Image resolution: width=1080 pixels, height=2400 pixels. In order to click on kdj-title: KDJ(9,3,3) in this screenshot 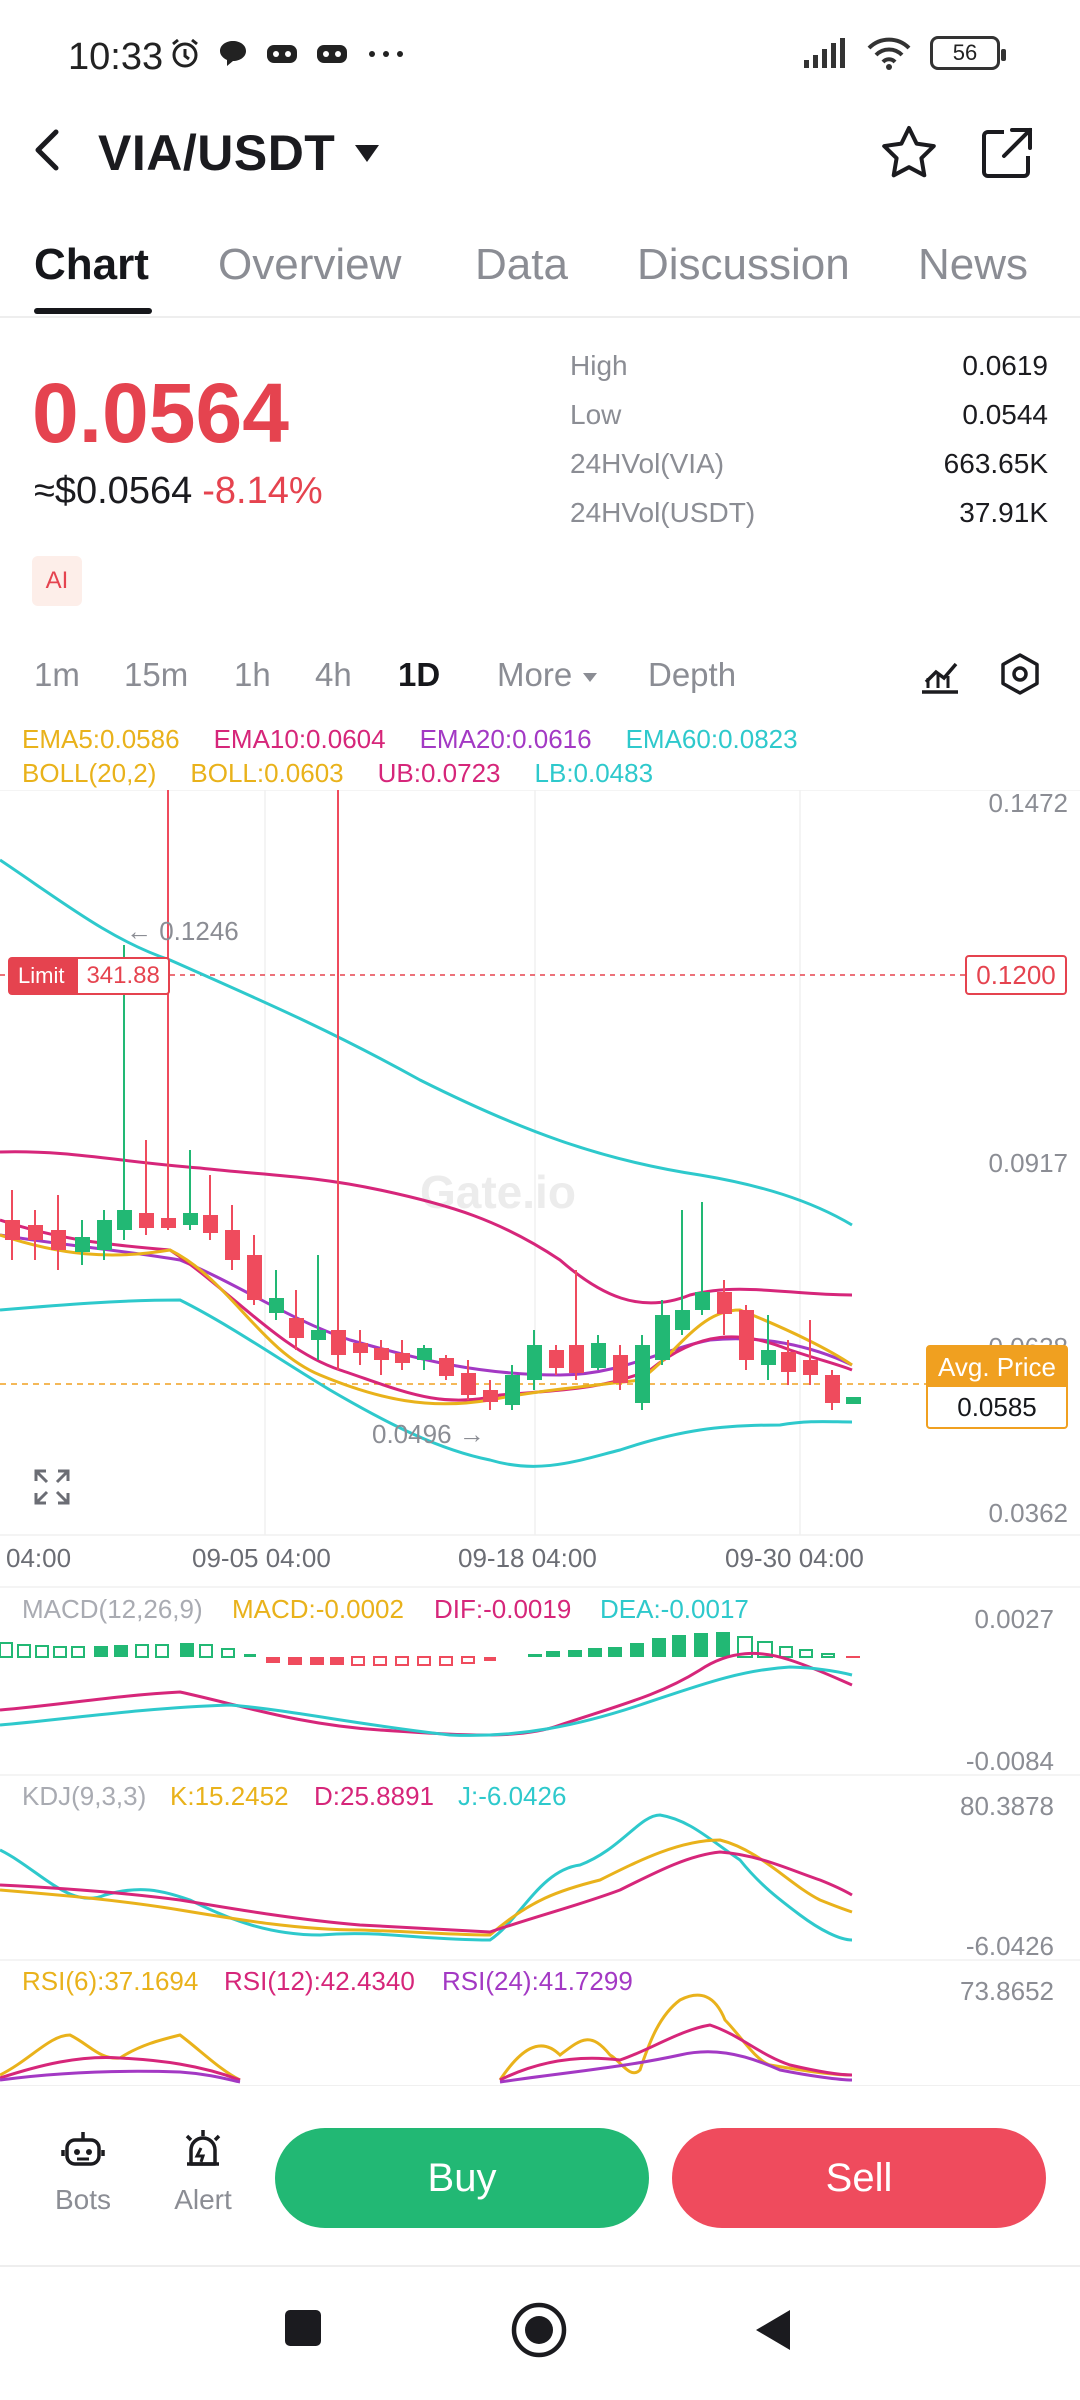, I will do `click(84, 1796)`.